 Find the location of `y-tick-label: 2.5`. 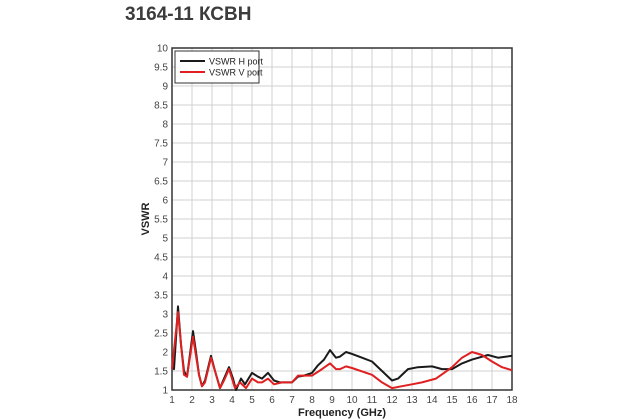

y-tick-label: 2.5 is located at coordinates (161, 334).